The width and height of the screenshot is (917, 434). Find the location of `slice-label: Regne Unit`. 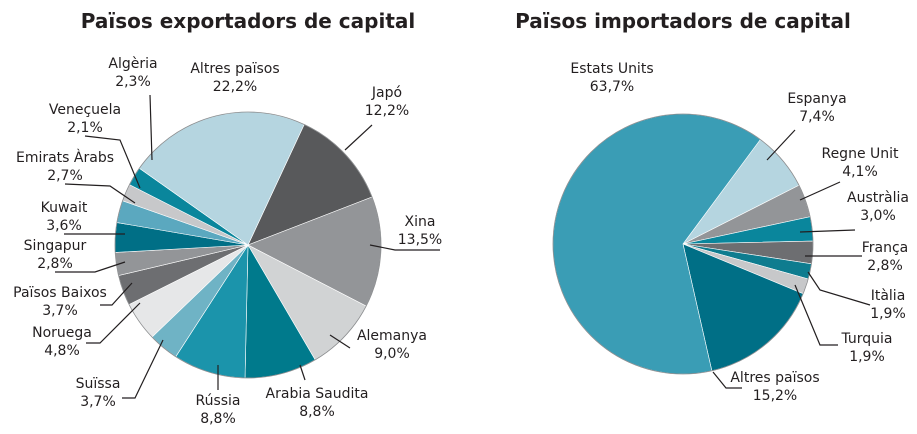

slice-label: Regne Unit is located at coordinates (860, 154).